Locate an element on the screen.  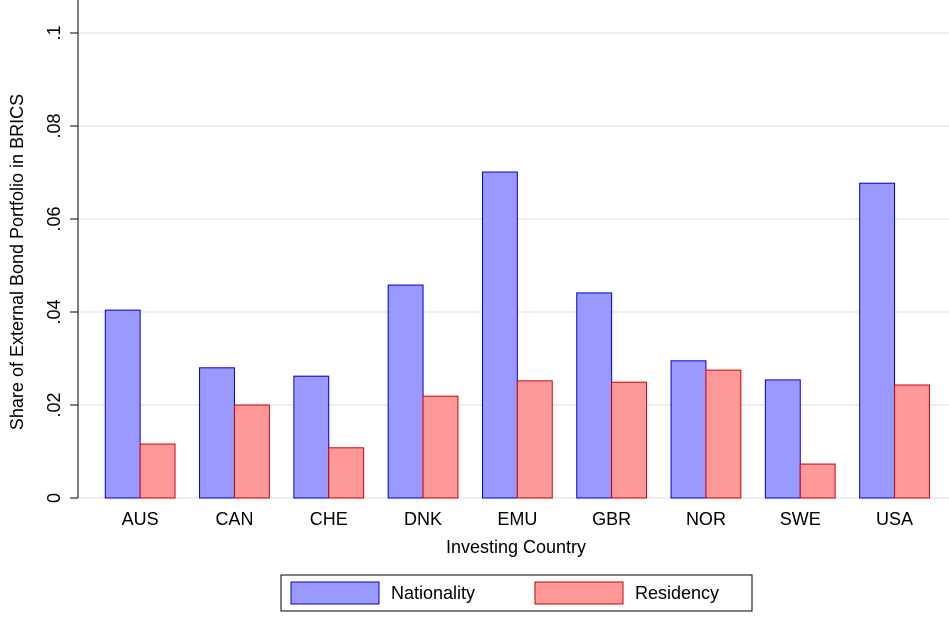
legend-label: Residency is located at coordinates (677, 593).